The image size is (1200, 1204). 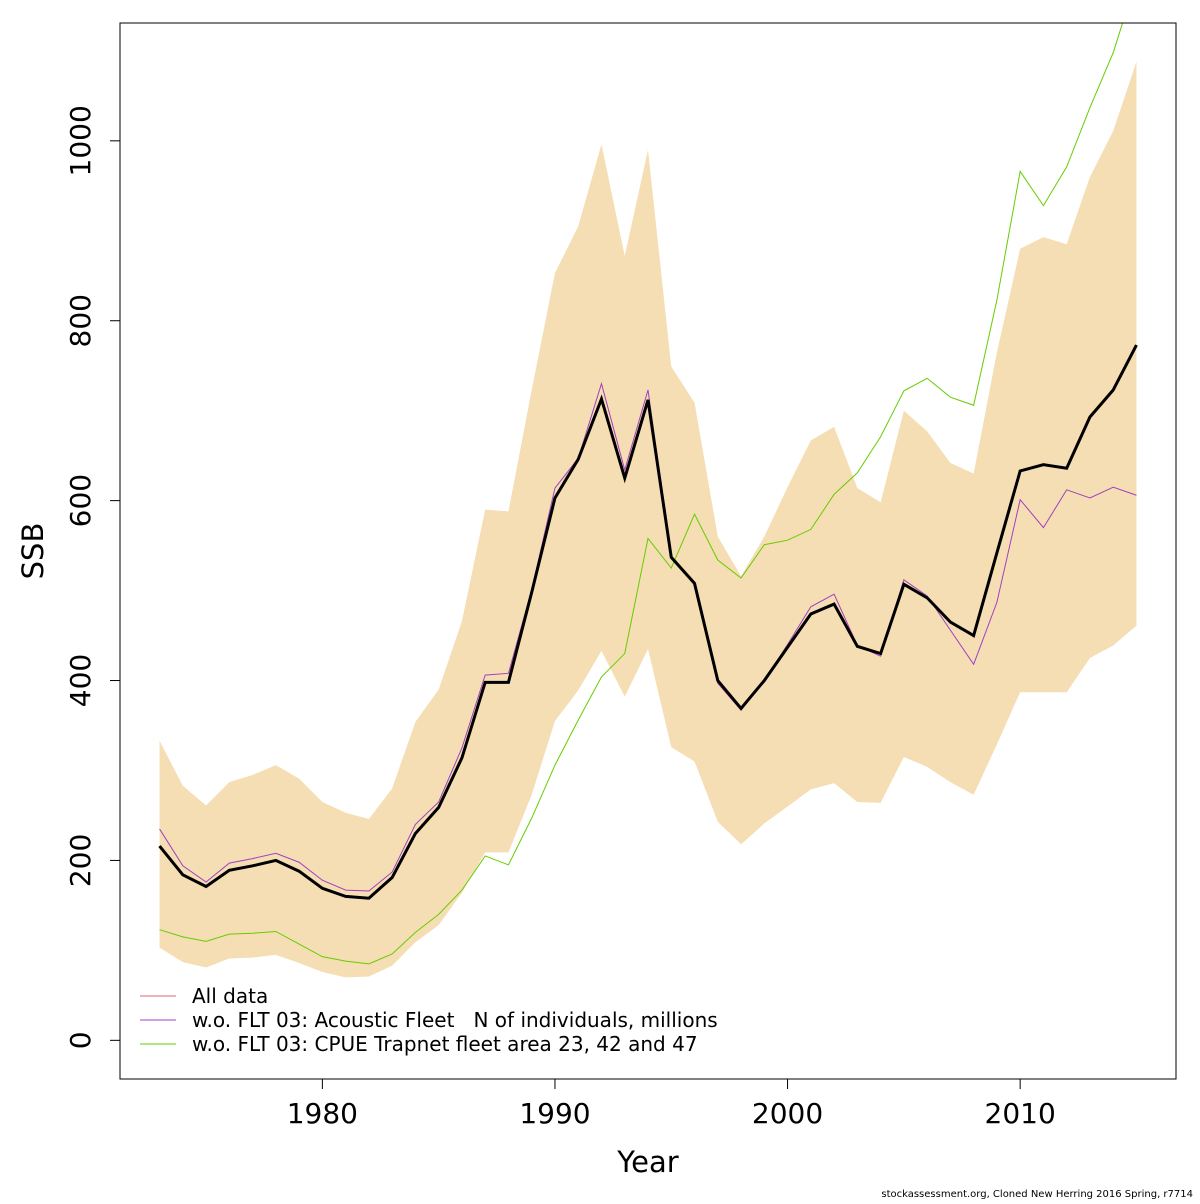 I want to click on x-tick-label: 2000, so click(x=787, y=1113).